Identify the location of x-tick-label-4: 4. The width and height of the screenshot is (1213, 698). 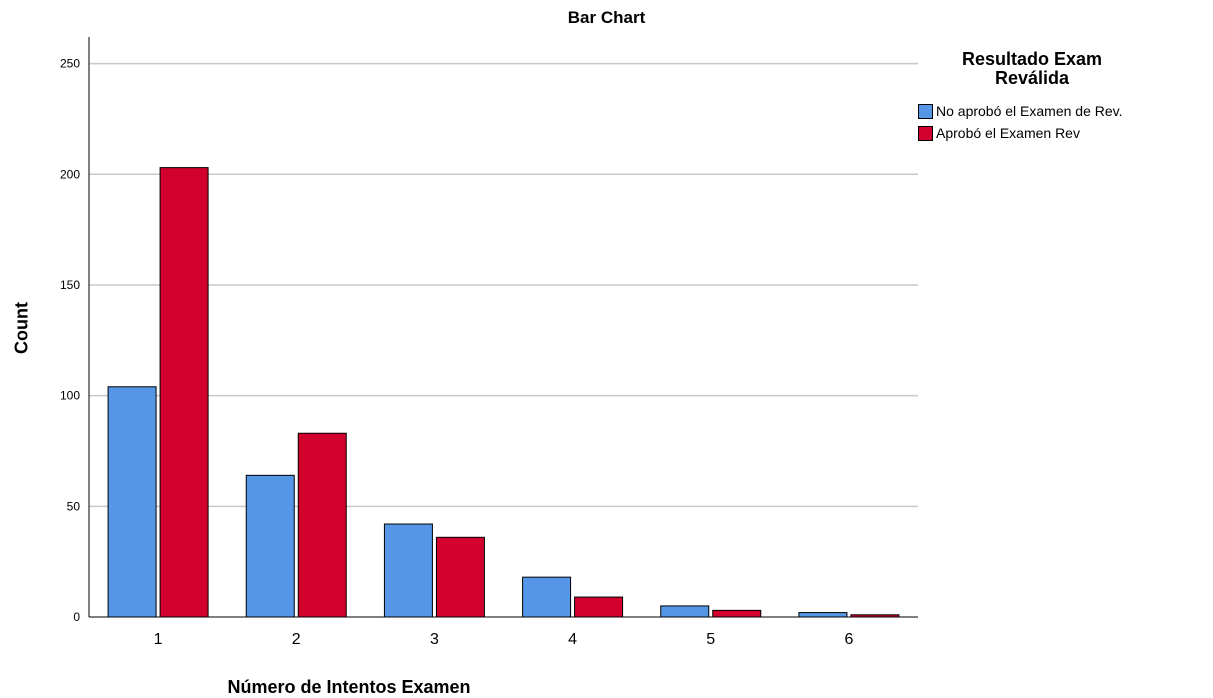
(572, 639).